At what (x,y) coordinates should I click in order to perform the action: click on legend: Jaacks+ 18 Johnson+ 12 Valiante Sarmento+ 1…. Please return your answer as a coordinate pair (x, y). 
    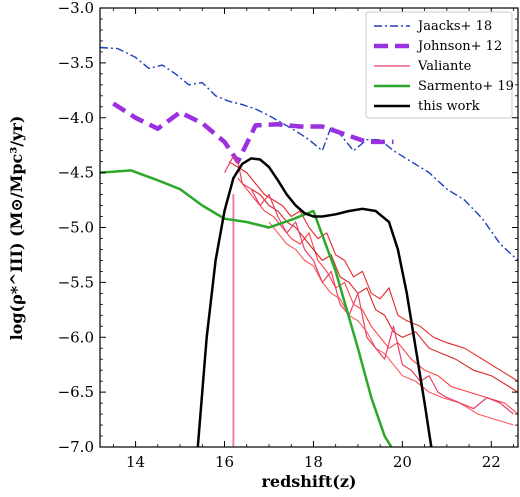
    Looking at the image, I should click on (439, 65).